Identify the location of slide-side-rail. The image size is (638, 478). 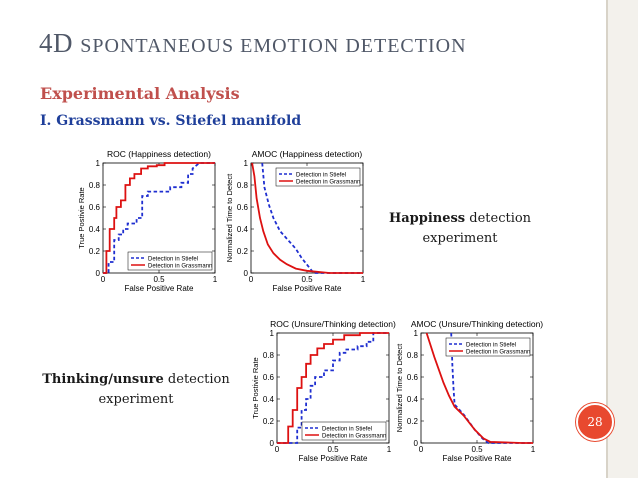
(622, 239).